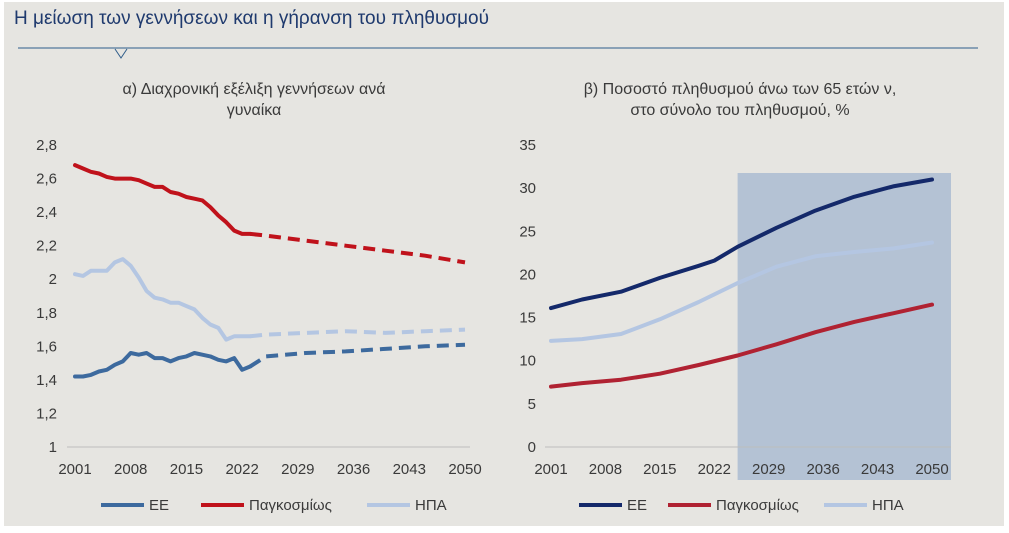  I want to click on right-series-line-ee_right, so click(741, 244).